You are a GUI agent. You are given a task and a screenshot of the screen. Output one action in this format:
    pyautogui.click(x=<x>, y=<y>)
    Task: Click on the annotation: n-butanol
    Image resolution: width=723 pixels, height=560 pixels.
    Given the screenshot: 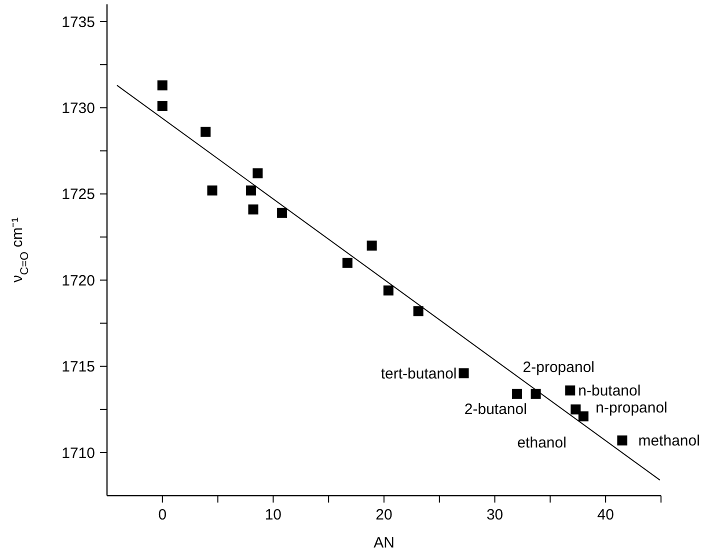 What is the action you would take?
    pyautogui.click(x=609, y=391)
    